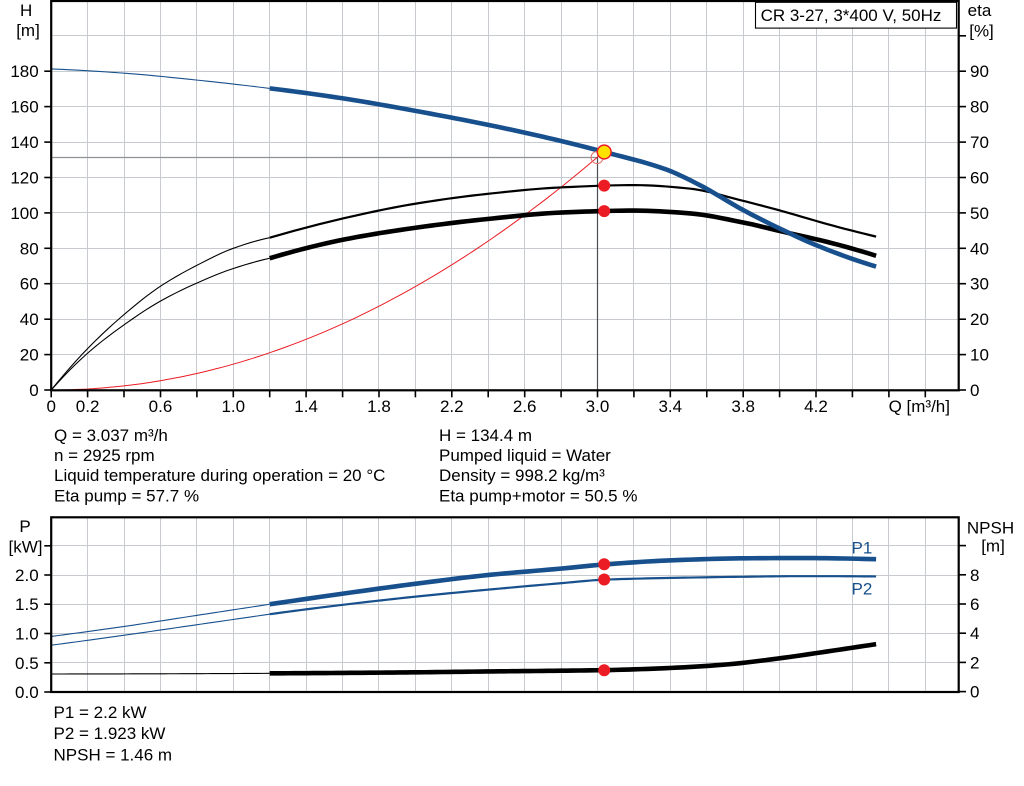 The image size is (1024, 786). Describe the element at coordinates (27, 692) in the screenshot. I see `svg-text: 0.0` at that location.